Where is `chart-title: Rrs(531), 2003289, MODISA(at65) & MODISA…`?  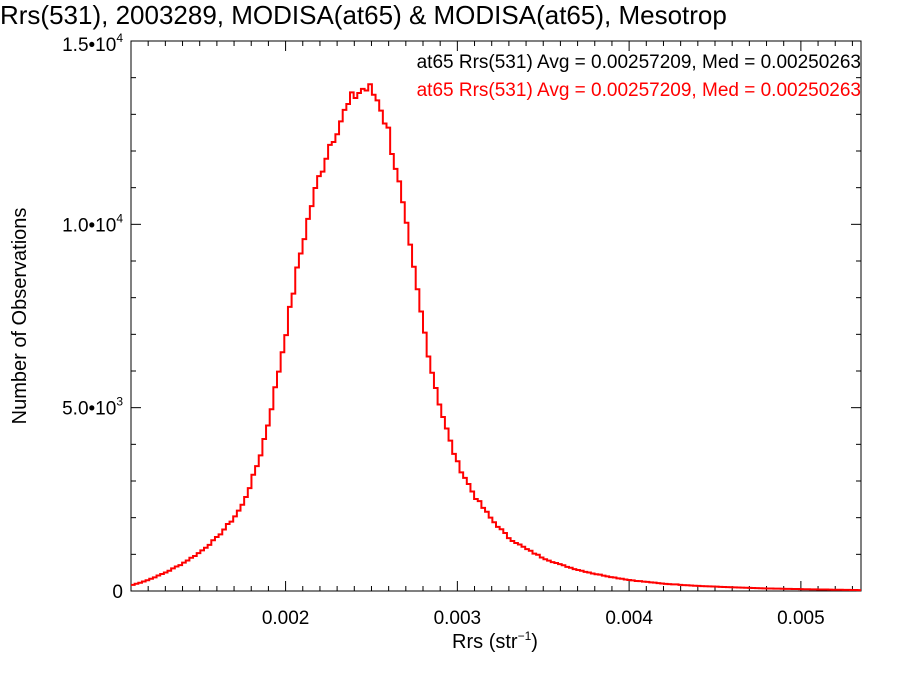 chart-title: Rrs(531), 2003289, MODISA(at65) & MODISA… is located at coordinates (363, 15).